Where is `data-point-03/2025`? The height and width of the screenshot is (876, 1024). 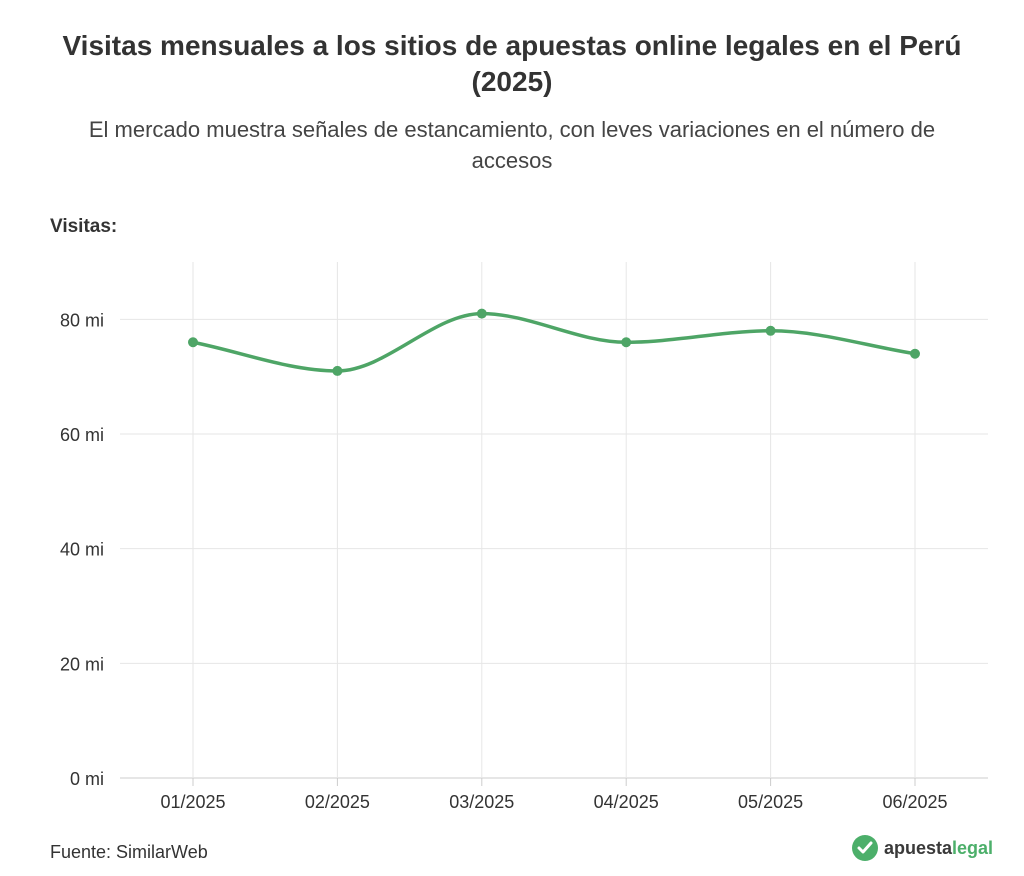 data-point-03/2025 is located at coordinates (481, 313).